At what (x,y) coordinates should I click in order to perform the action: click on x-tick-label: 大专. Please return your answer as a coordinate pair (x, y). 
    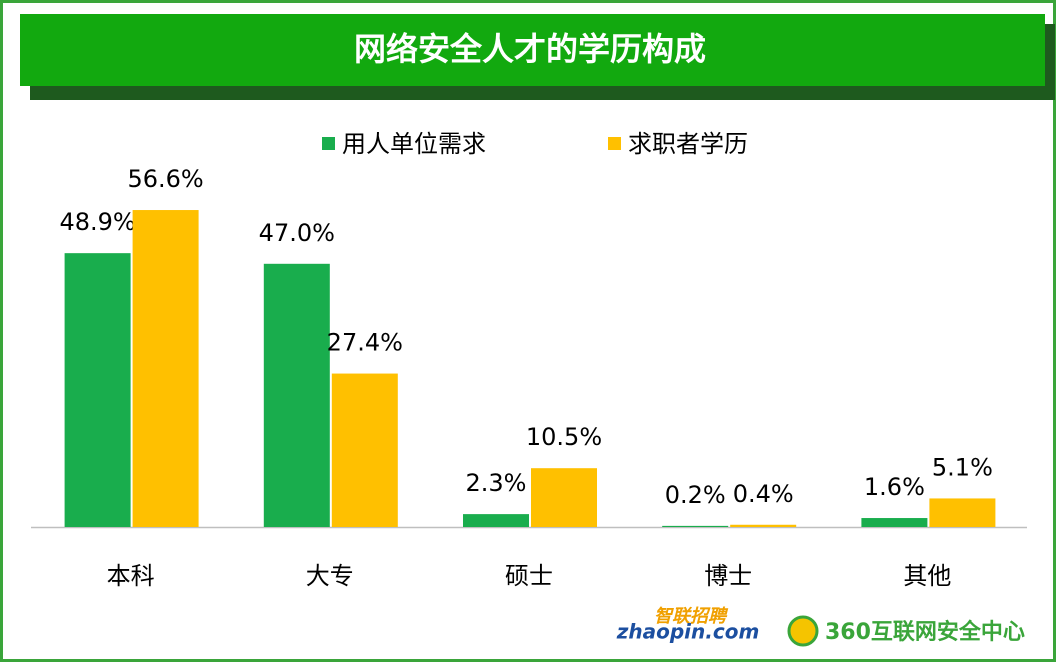
    Looking at the image, I should click on (330, 576).